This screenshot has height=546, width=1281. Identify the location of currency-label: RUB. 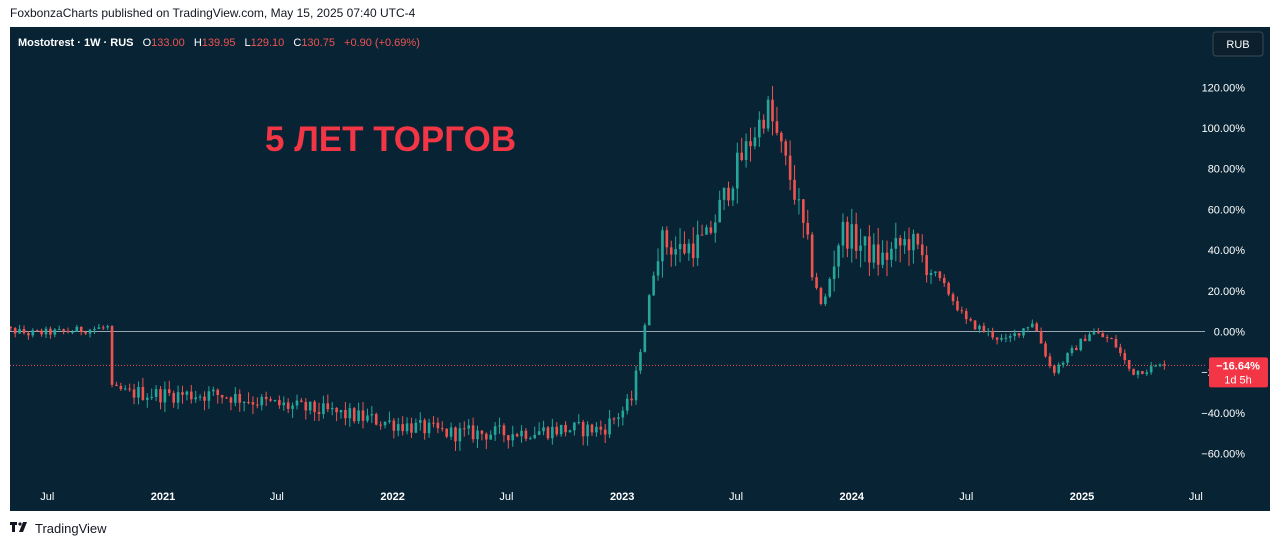
(1237, 45).